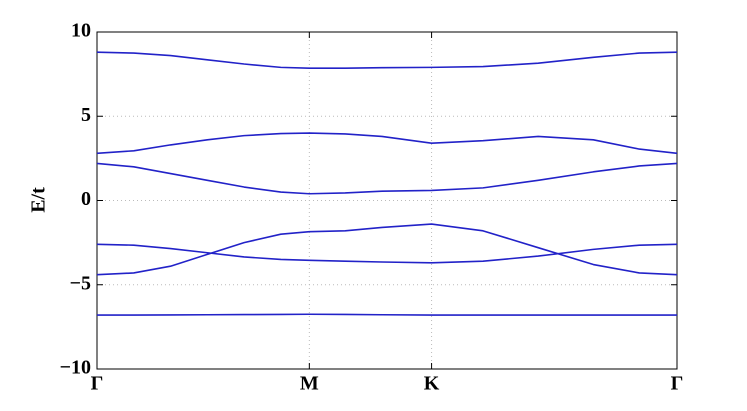  What do you see at coordinates (432, 384) in the screenshot?
I see `x-tick-label: K` at bounding box center [432, 384].